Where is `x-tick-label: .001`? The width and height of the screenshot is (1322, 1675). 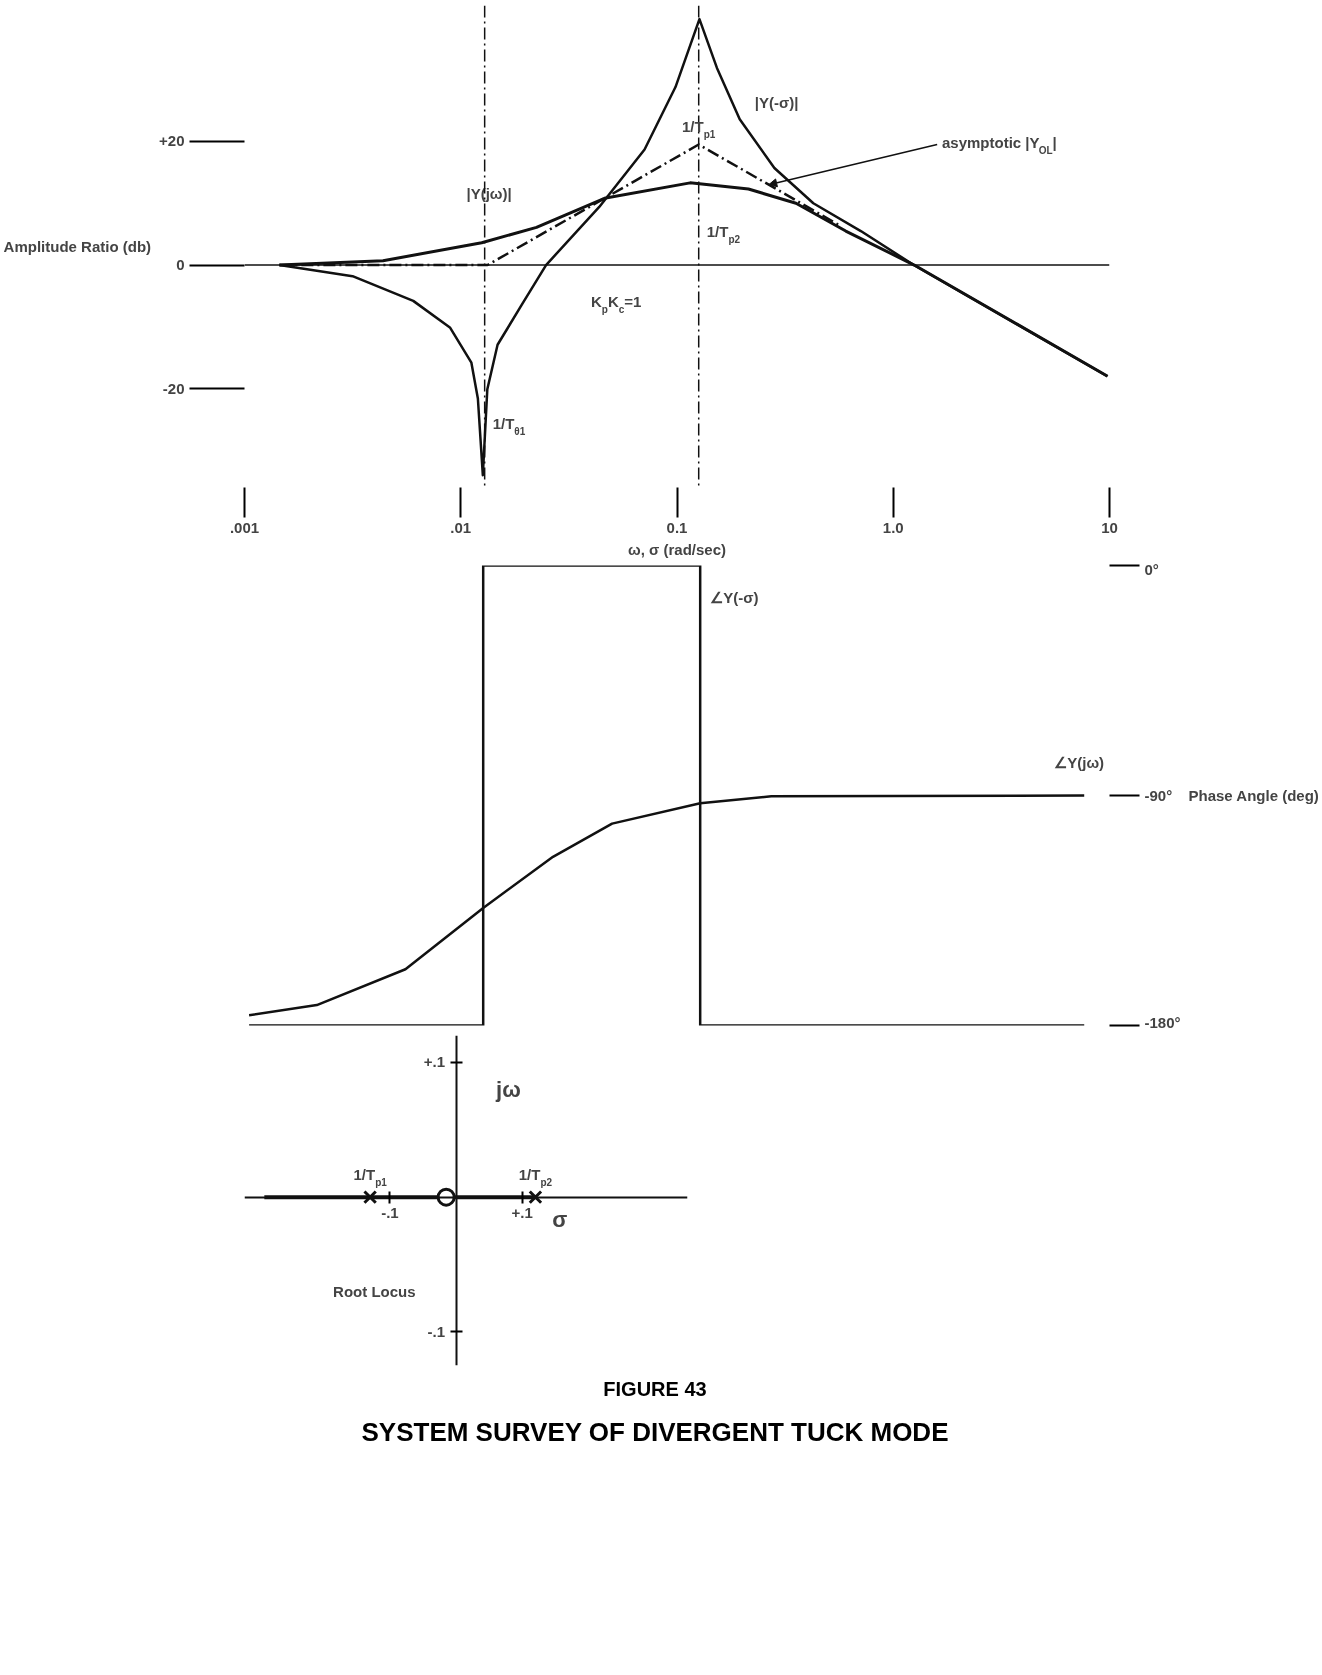 x-tick-label: .001 is located at coordinates (244, 527).